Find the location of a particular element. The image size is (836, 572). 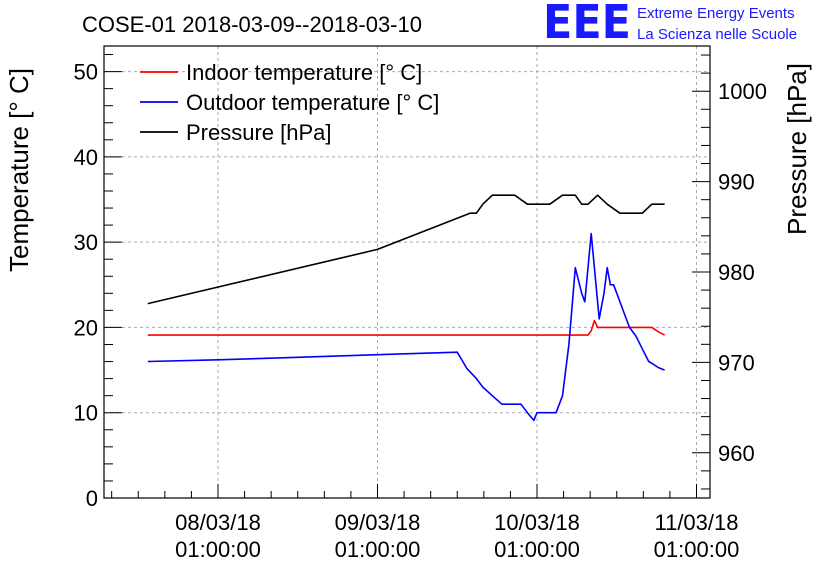

logo-line-2: La Scienza nelle Scuole is located at coordinates (717, 34).